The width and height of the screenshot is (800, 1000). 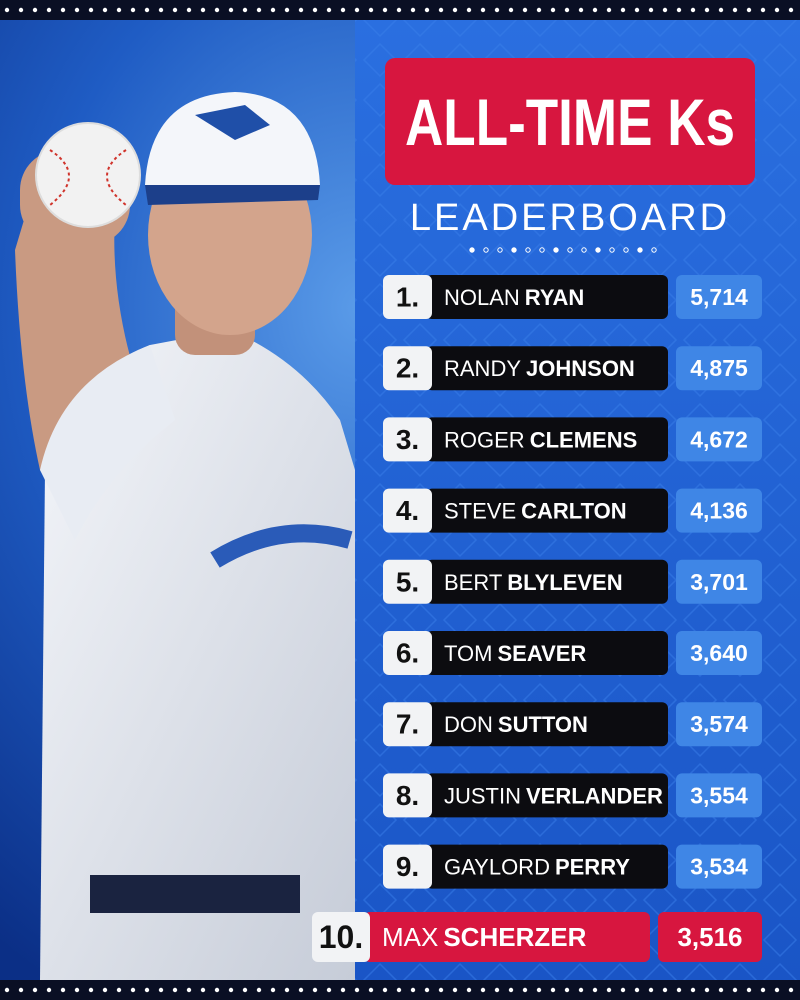 I want to click on last-name: JOHNSON, so click(x=580, y=368).